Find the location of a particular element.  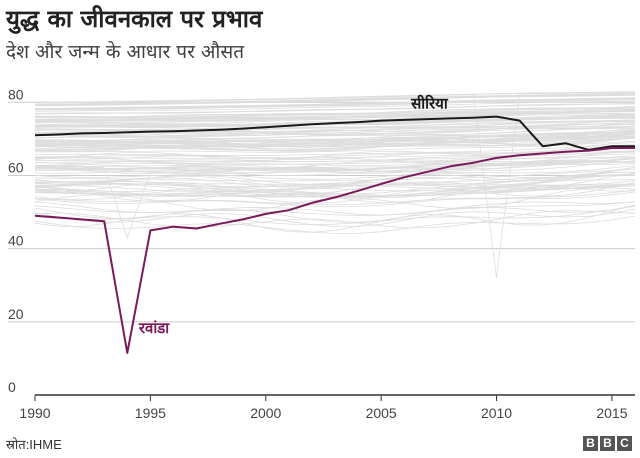

annotation-rwanda: रवांडा is located at coordinates (154, 328).